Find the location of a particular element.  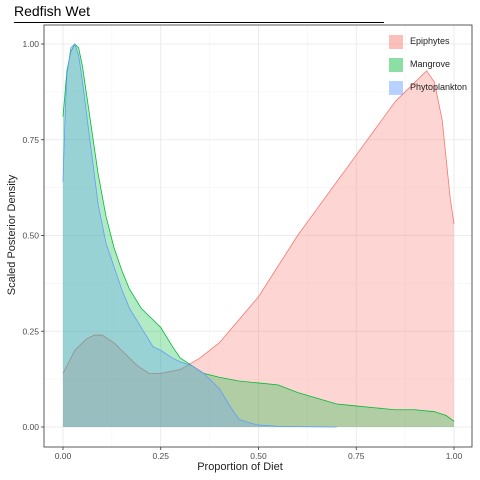

legend-item-phytoplankton: Phytoplankton is located at coordinates (431, 90).